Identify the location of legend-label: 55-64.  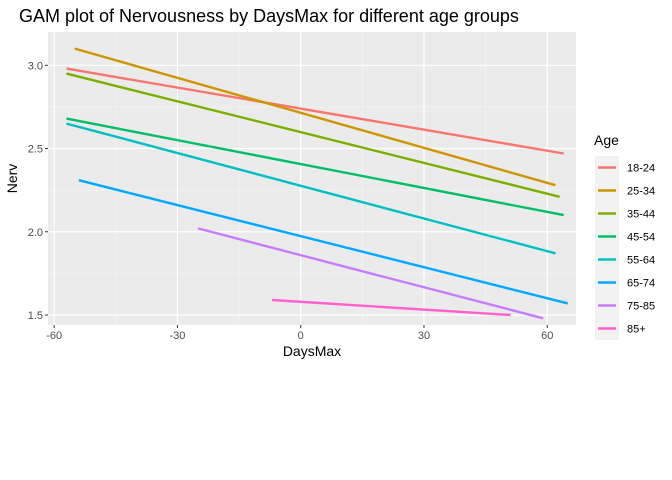
(641, 261).